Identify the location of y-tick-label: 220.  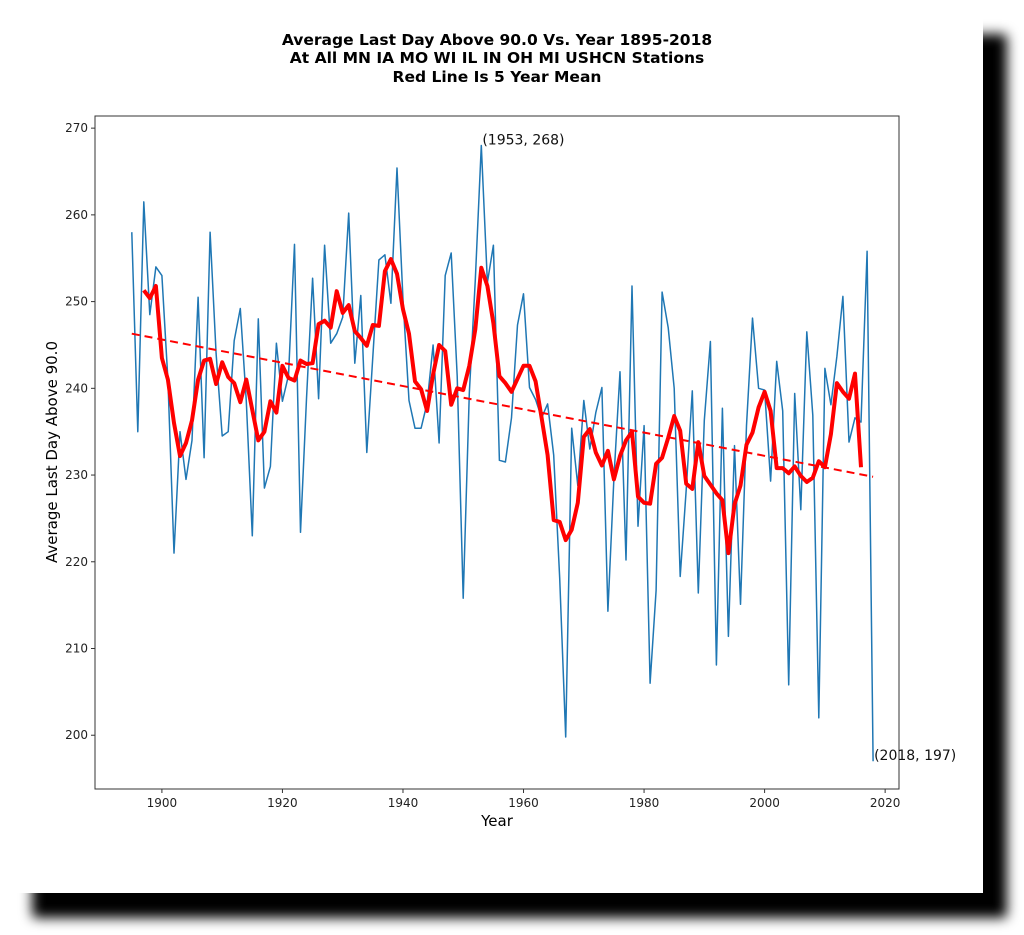
(76, 562).